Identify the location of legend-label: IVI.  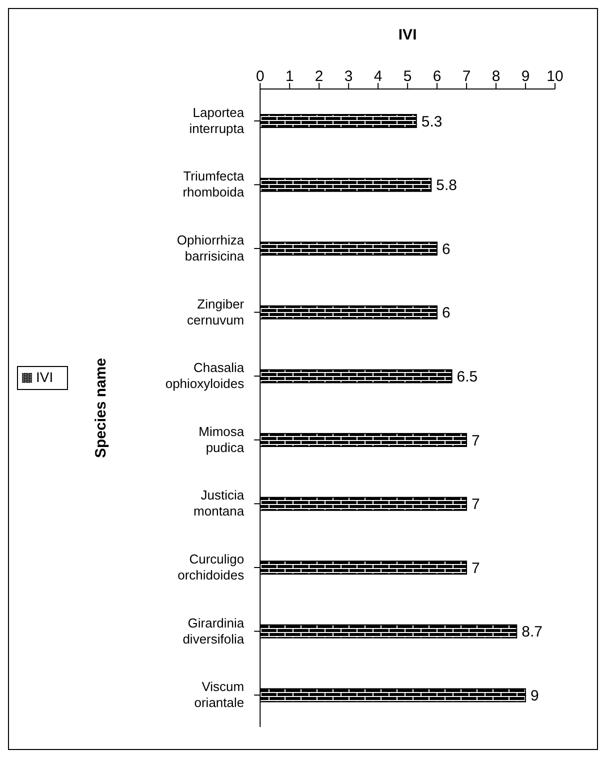
(45, 377).